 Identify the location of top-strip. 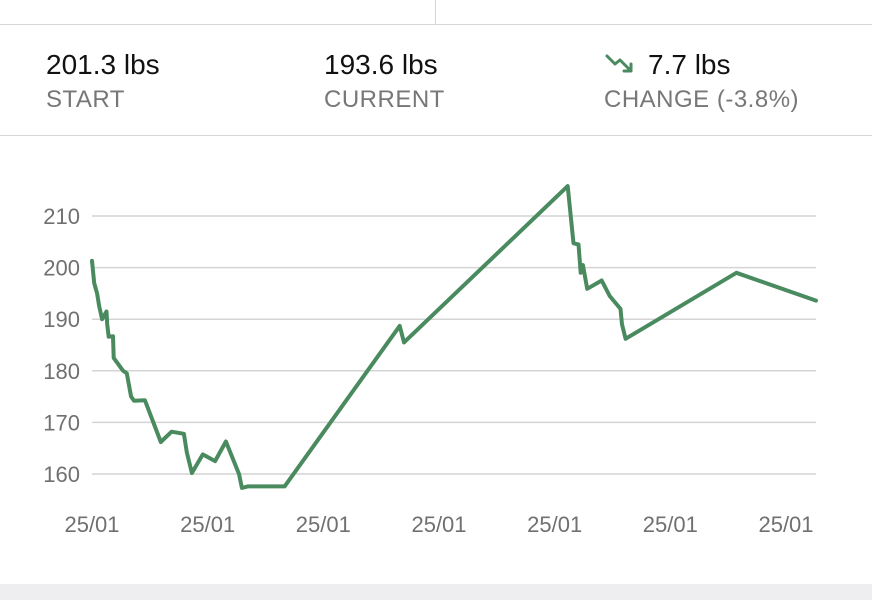
(436, 12).